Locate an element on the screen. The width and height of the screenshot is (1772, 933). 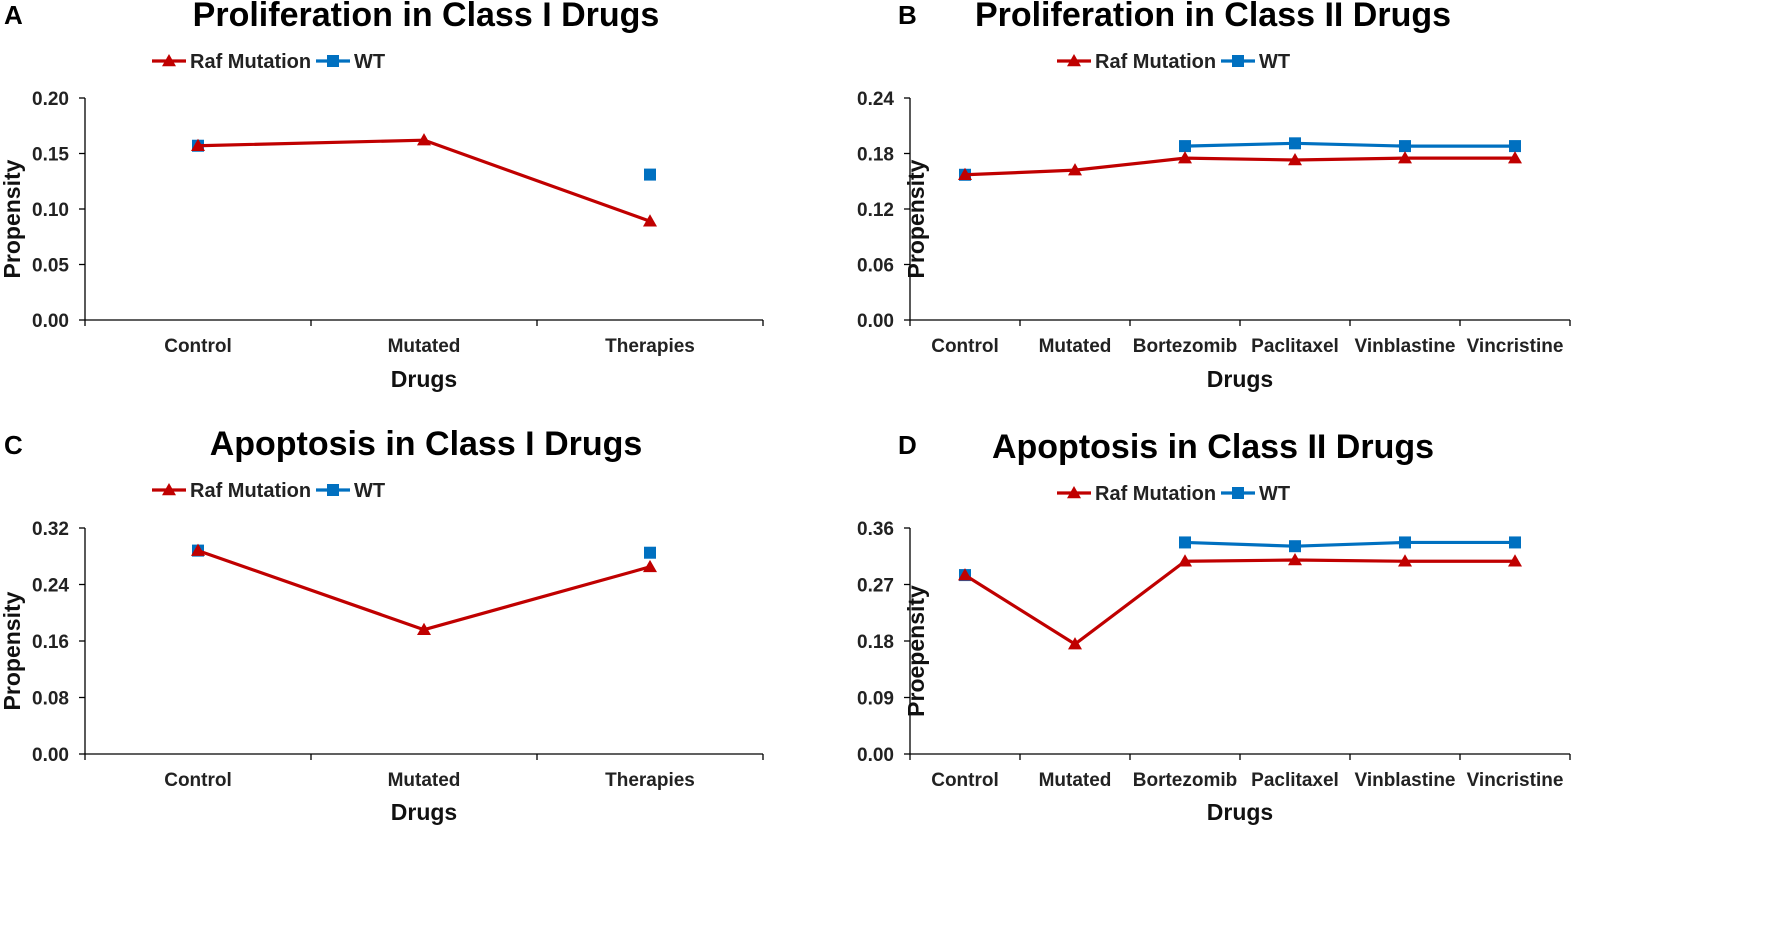
y-tick-label: 0.06 is located at coordinates (875, 266).